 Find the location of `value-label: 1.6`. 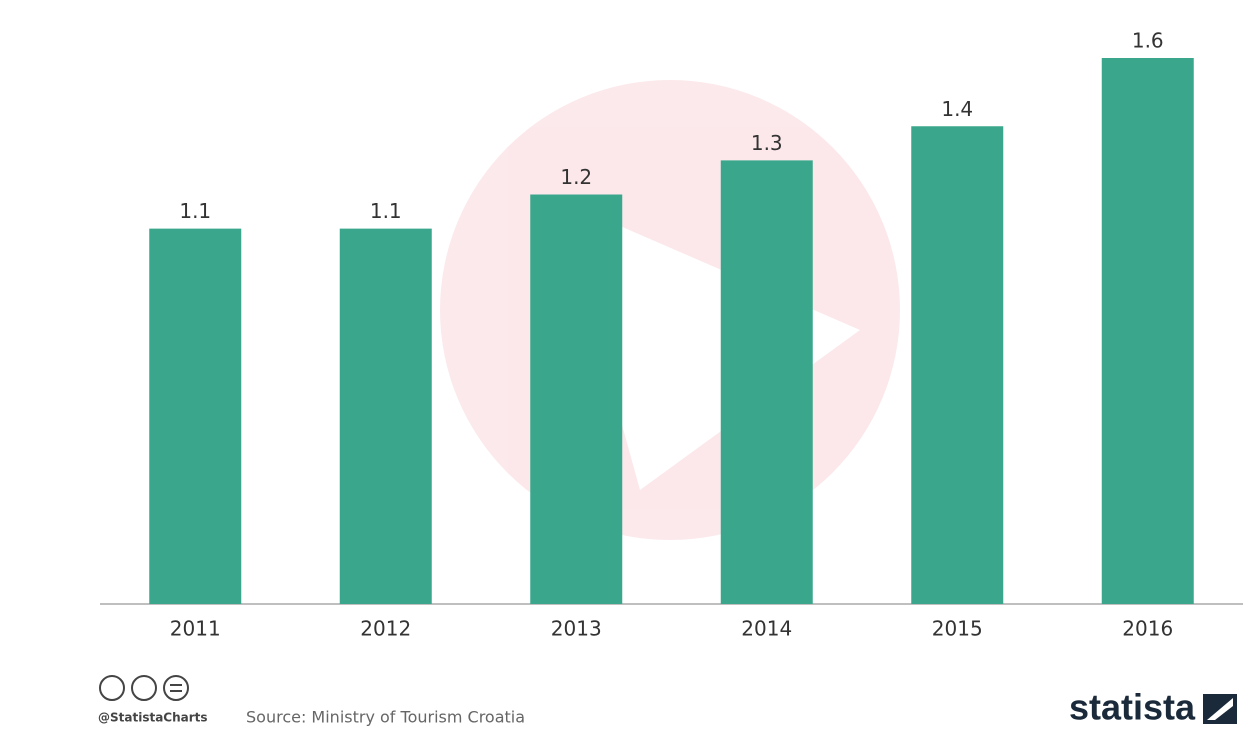

value-label: 1.6 is located at coordinates (1148, 41).